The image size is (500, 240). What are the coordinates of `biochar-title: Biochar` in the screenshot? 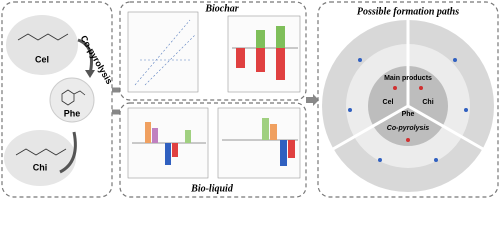 It's located at (221, 8).